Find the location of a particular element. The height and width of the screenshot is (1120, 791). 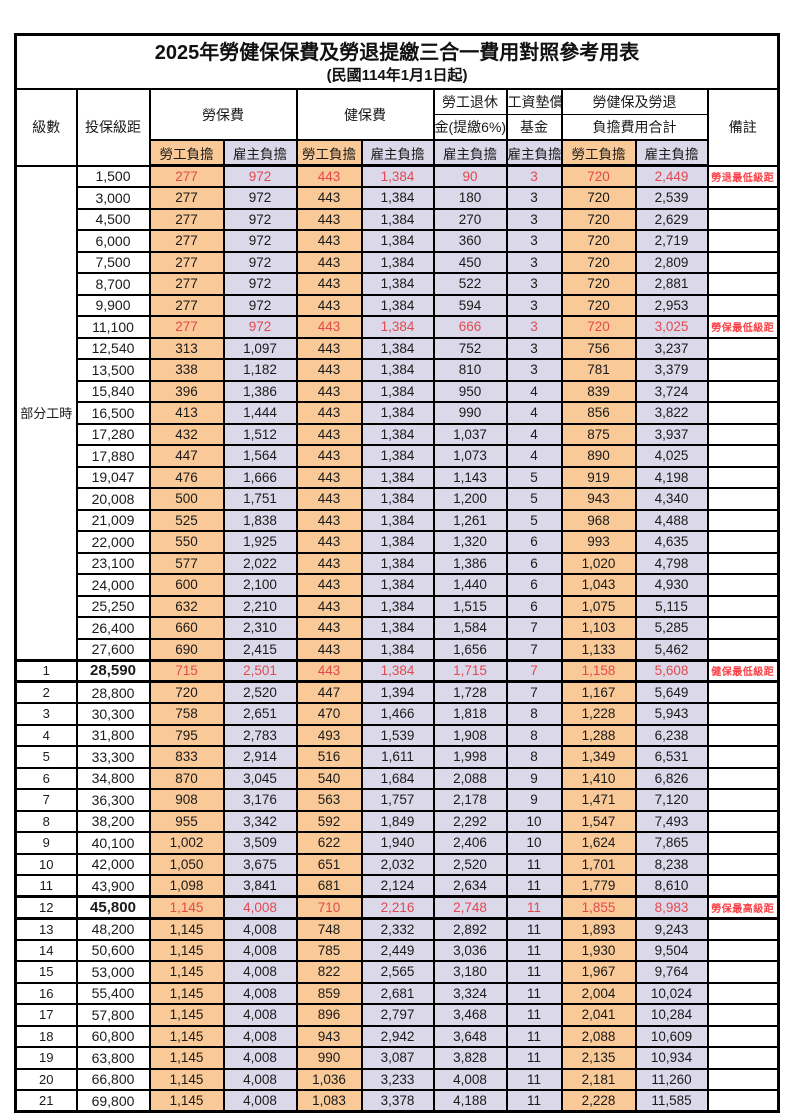

cell-bracket: 30,300 is located at coordinates (113, 714).